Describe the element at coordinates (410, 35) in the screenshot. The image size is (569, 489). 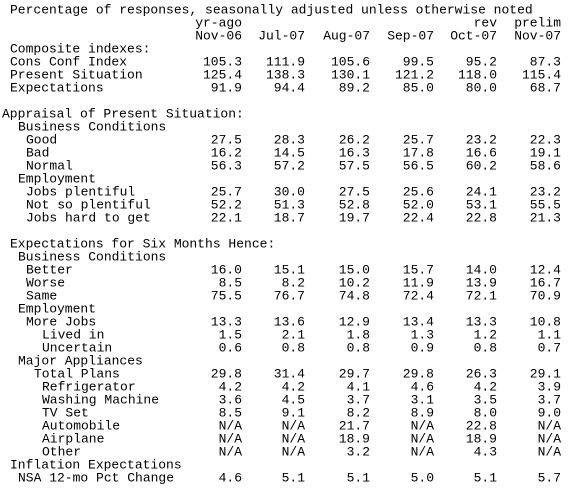
I see `column-header: Sep-07` at that location.